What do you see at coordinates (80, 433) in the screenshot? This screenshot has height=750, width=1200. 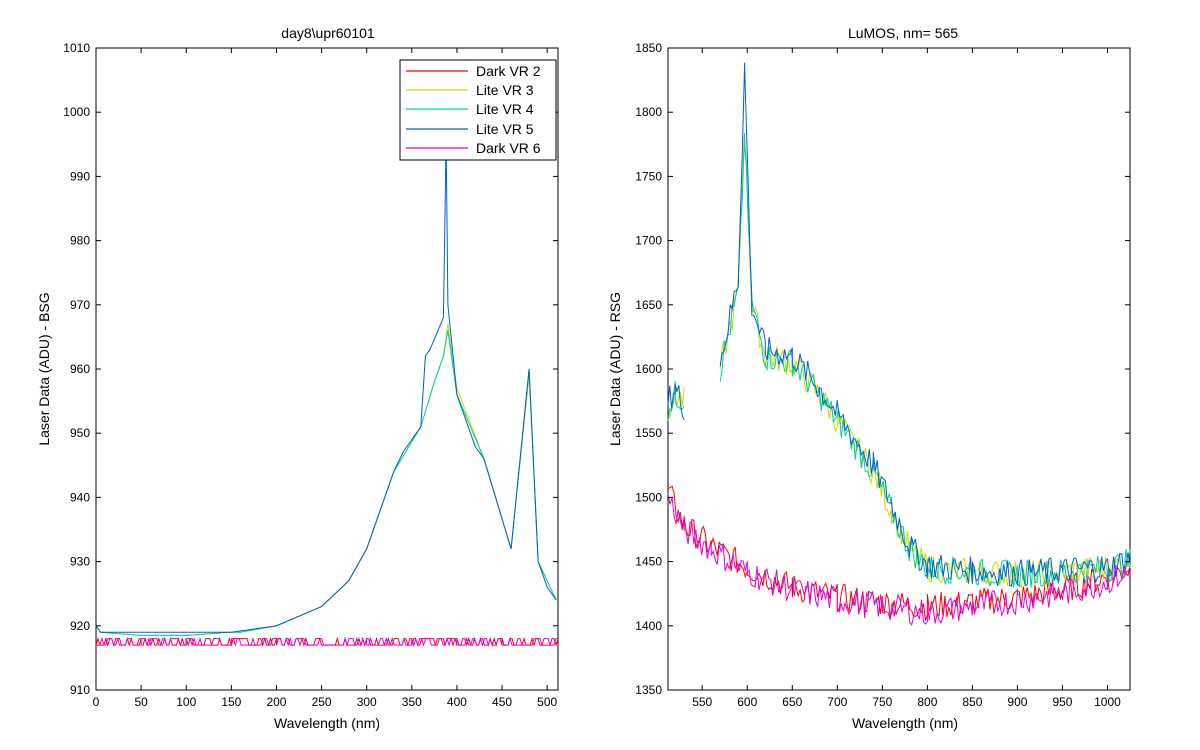 I see `left-y-tick-label: 950` at bounding box center [80, 433].